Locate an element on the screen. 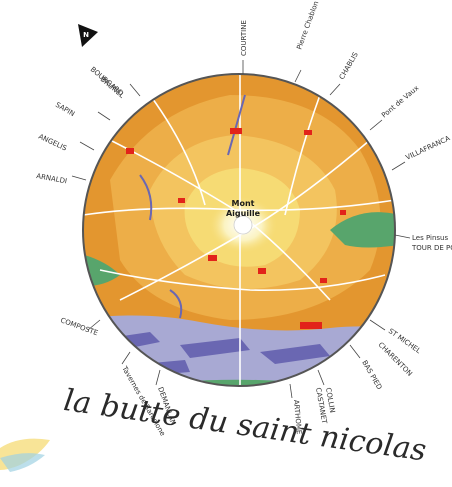 This screenshot has width=452, height=487. place-label: ARTHOME is located at coordinates (297, 416).